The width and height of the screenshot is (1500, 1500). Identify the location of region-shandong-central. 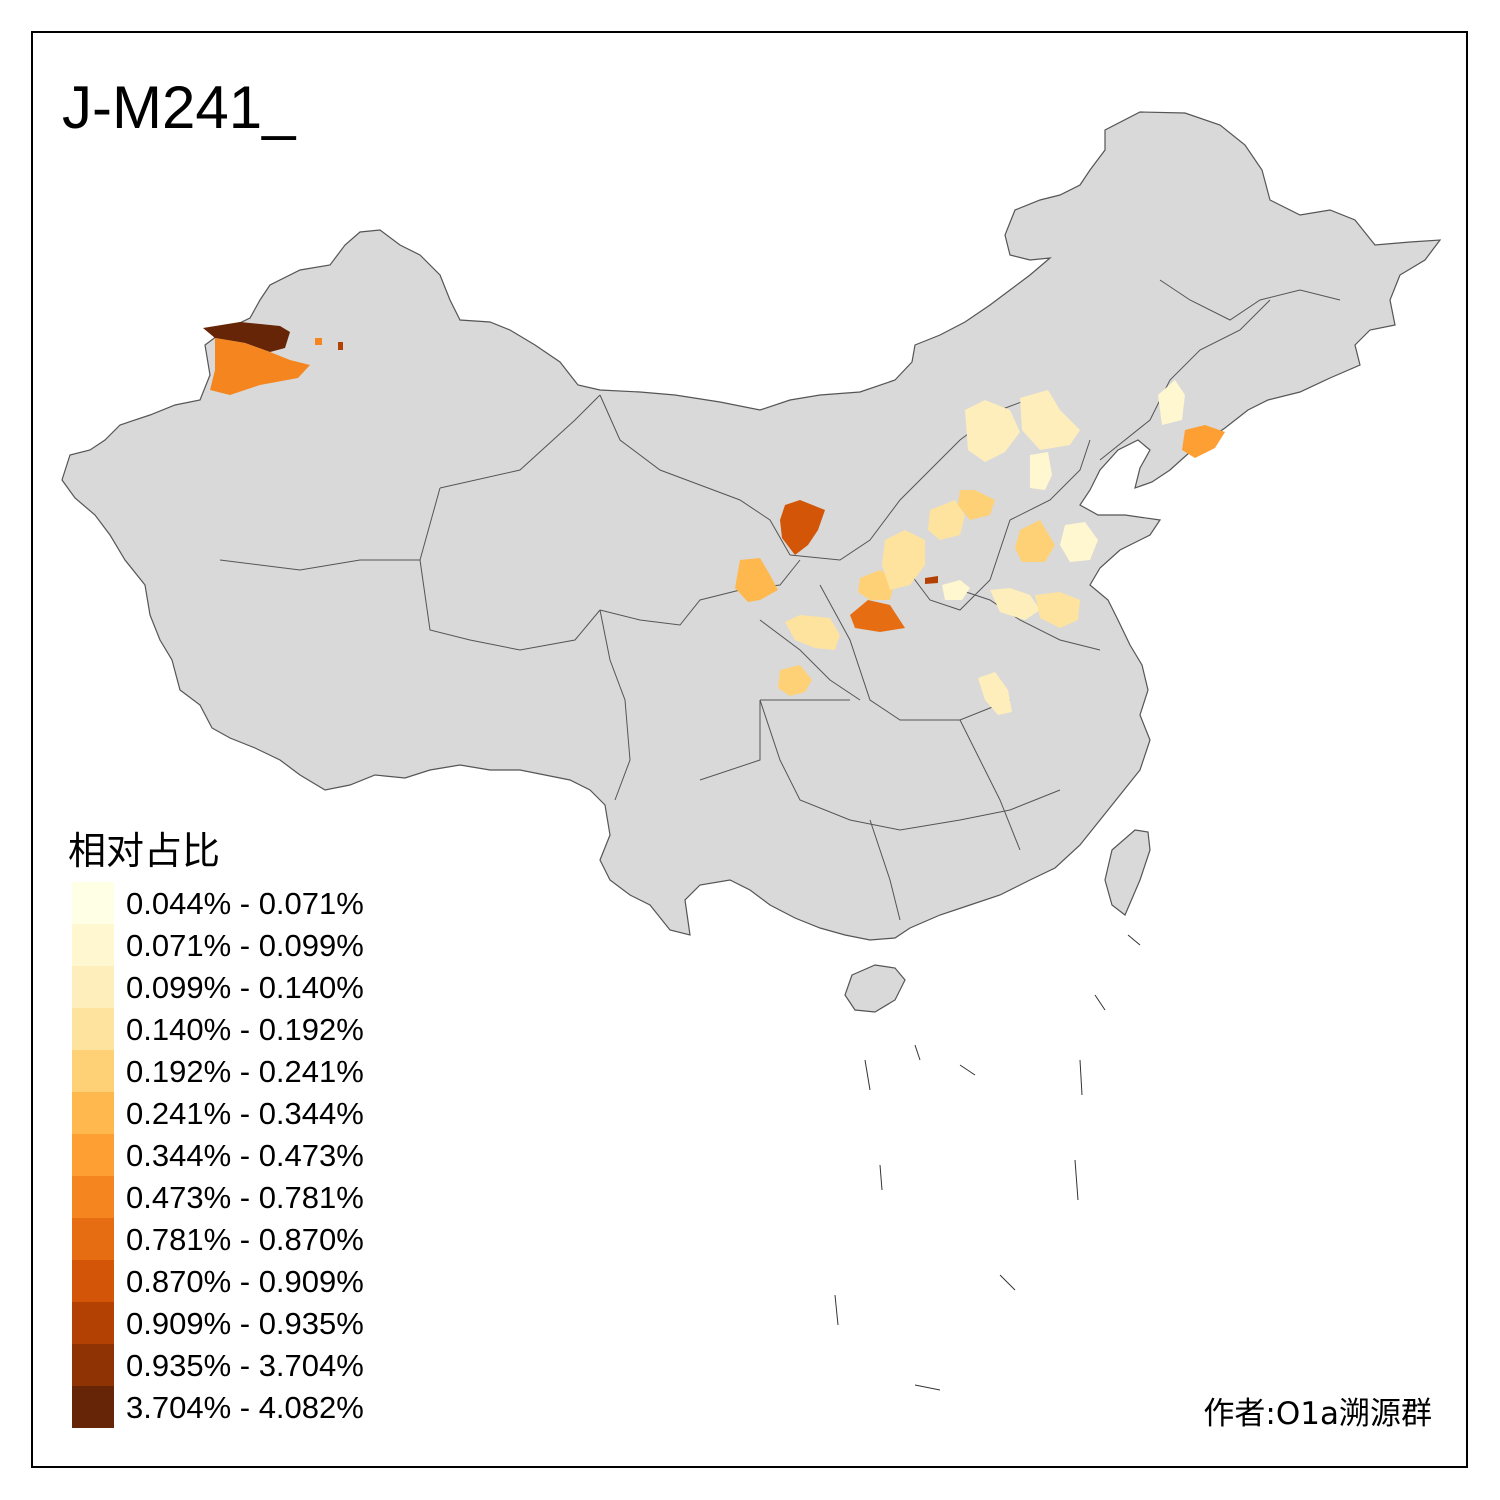
(1079, 542).